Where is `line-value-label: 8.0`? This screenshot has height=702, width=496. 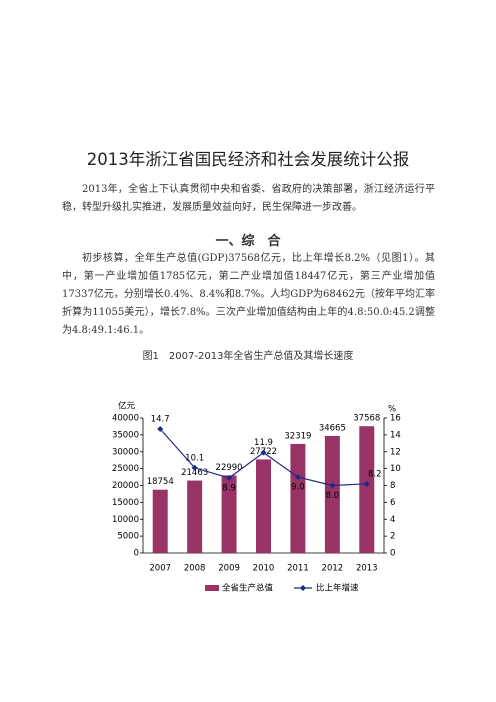
line-value-label: 8.0 is located at coordinates (333, 496).